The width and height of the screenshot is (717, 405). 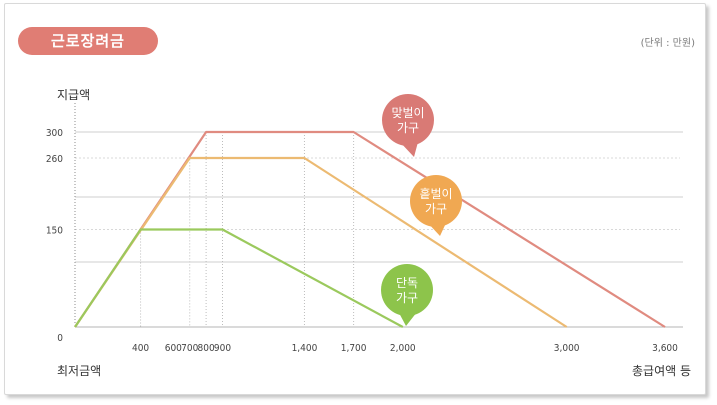 What do you see at coordinates (206, 348) in the screenshot?
I see `x-tick-label: 800` at bounding box center [206, 348].